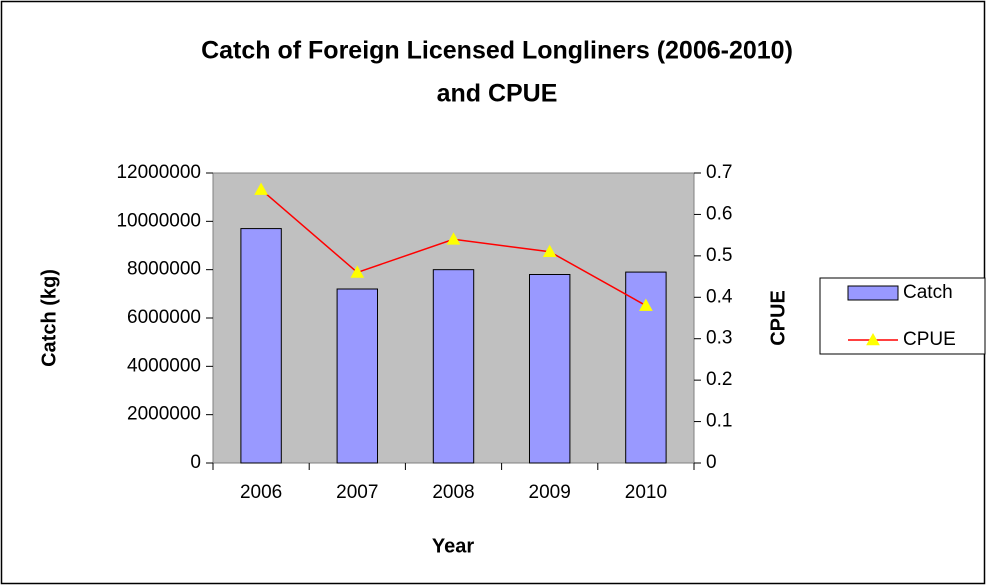 The height and width of the screenshot is (586, 987). Describe the element at coordinates (164, 317) in the screenshot. I see `y-tick-label: 6000000` at that location.